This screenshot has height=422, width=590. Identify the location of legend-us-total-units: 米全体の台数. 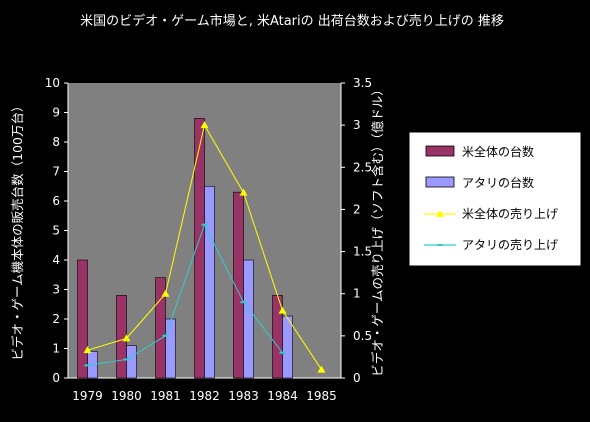
(479, 151).